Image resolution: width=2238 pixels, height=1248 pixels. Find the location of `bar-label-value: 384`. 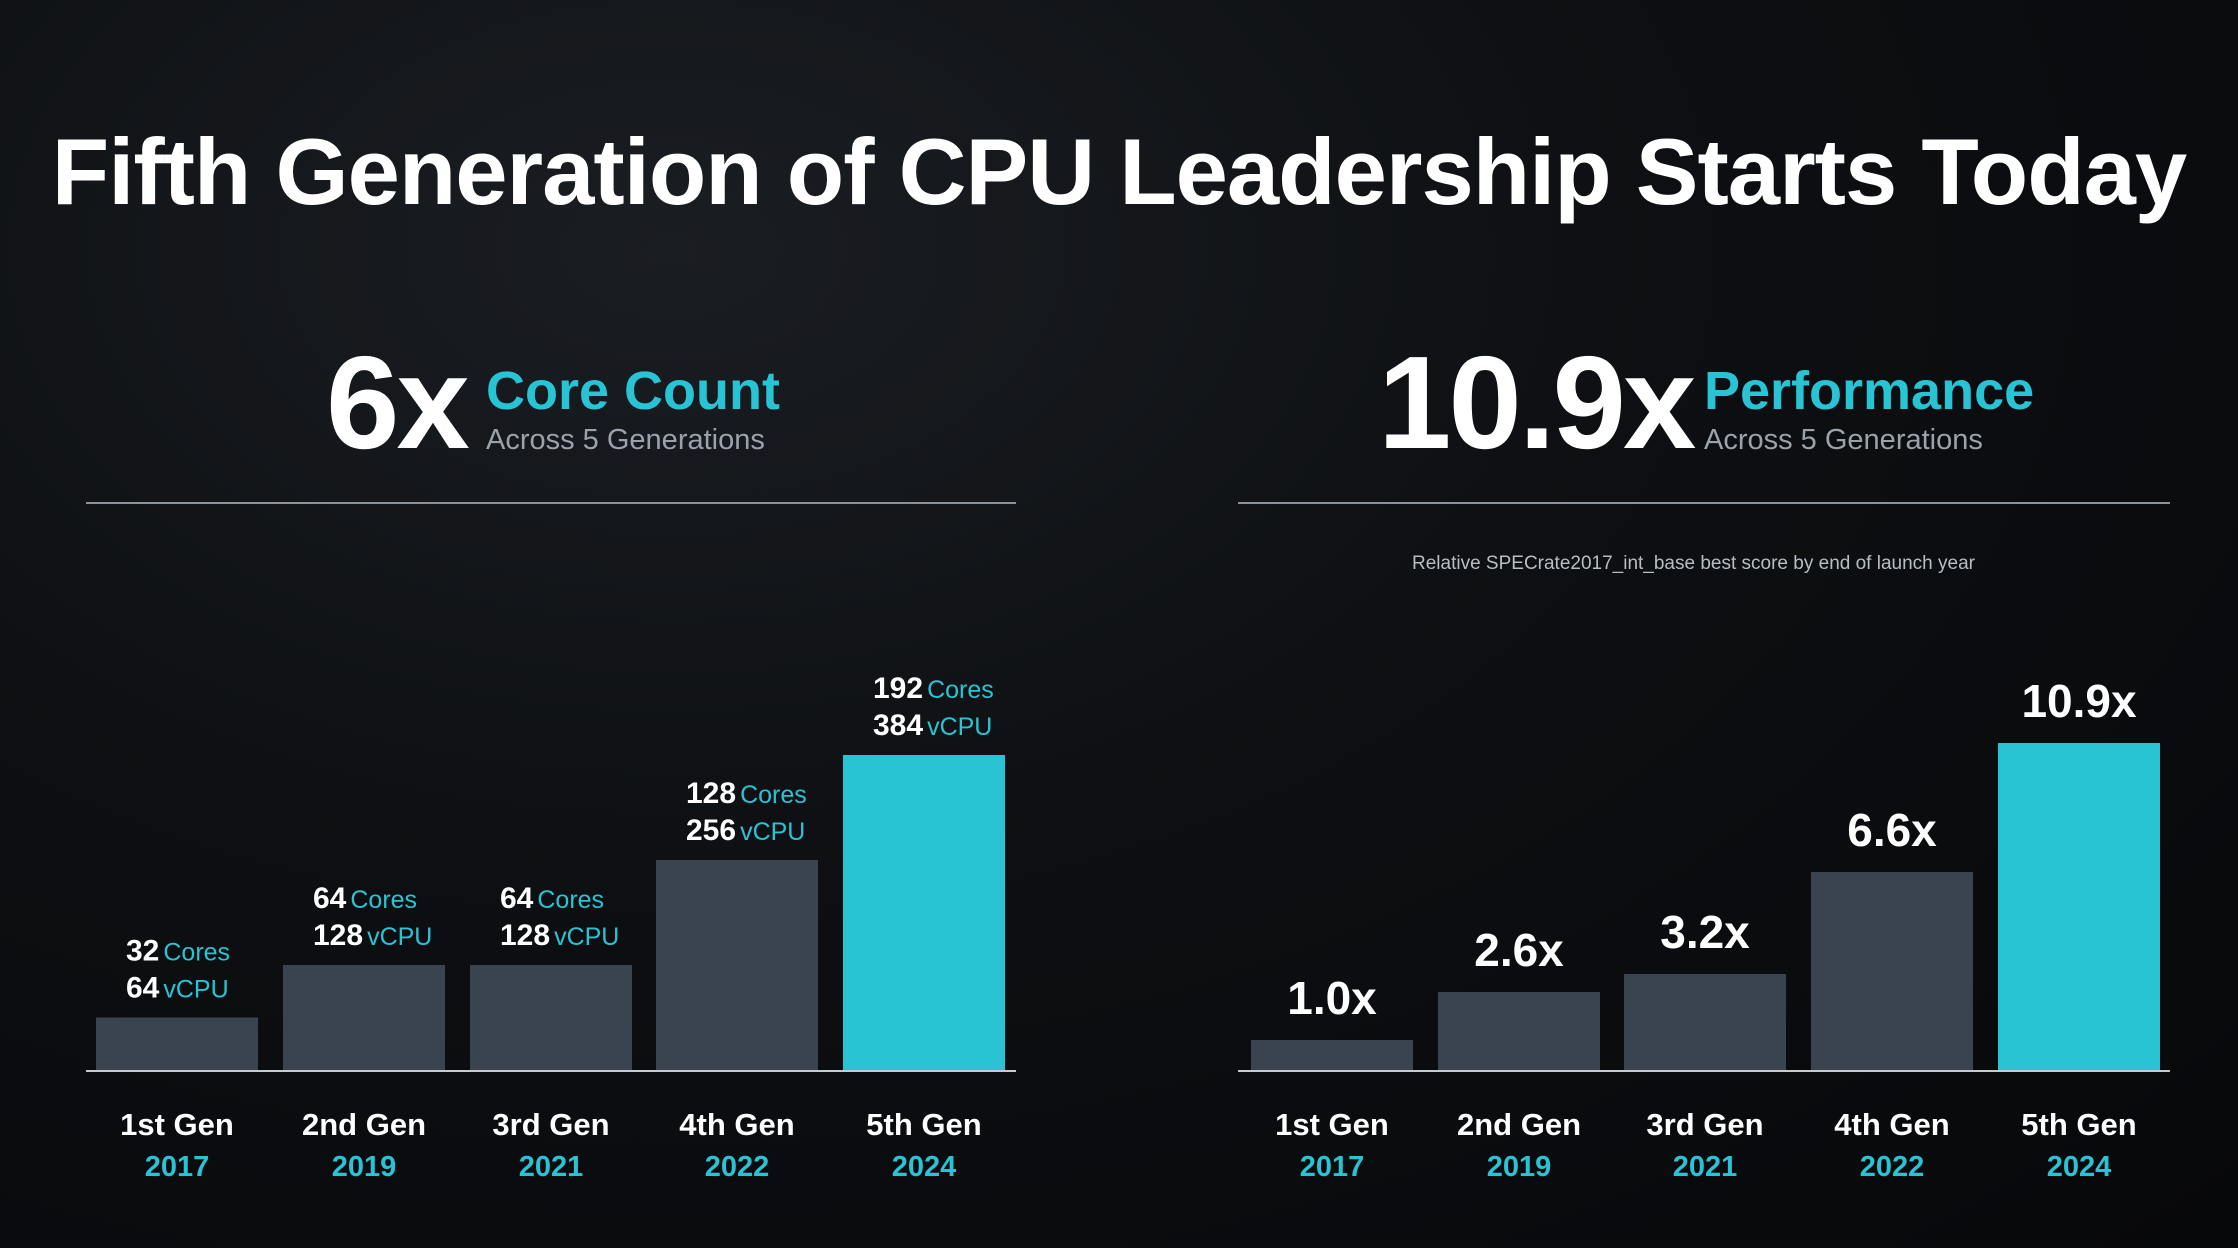

bar-label-value: 384 is located at coordinates (898, 725).